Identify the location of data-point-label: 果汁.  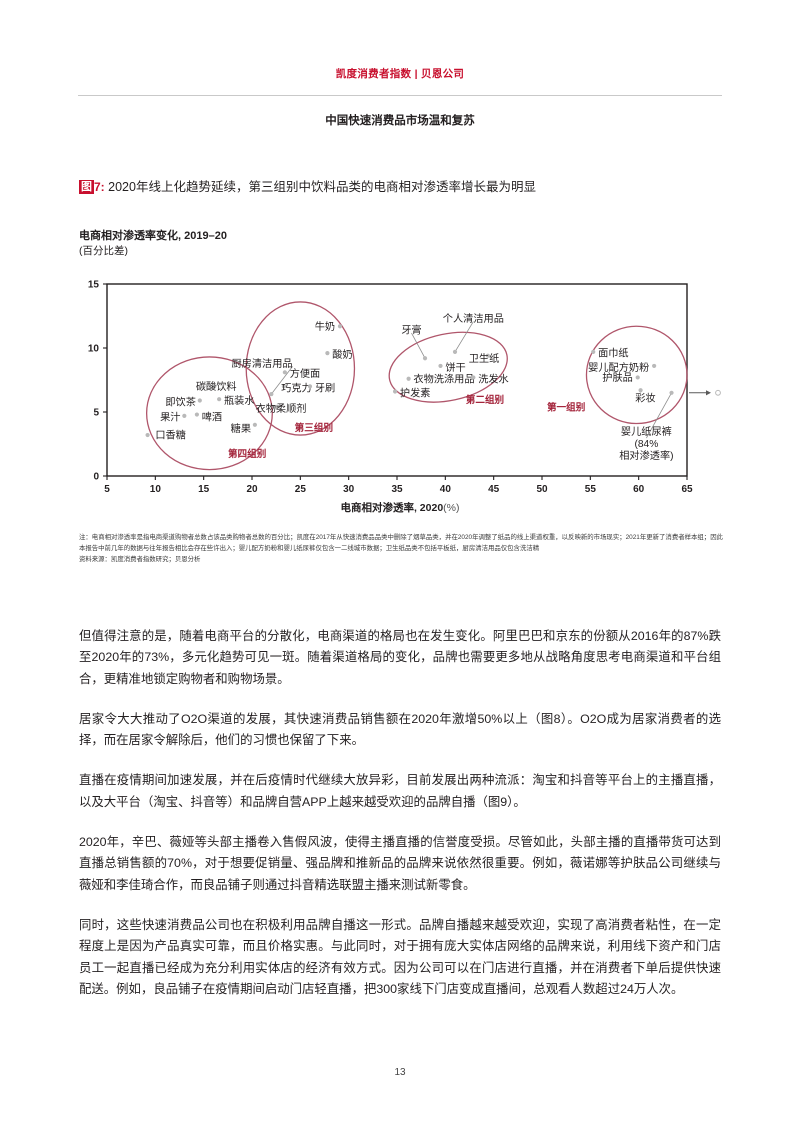
(170, 417).